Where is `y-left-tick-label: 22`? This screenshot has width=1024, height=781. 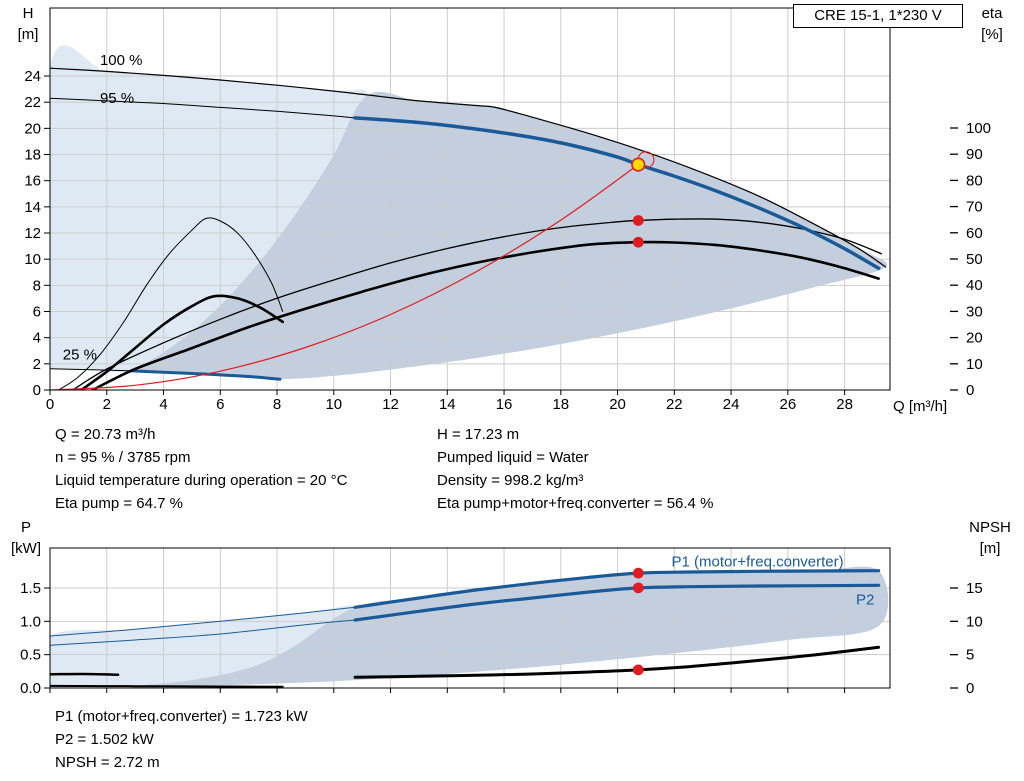 y-left-tick-label: 22 is located at coordinates (32, 102).